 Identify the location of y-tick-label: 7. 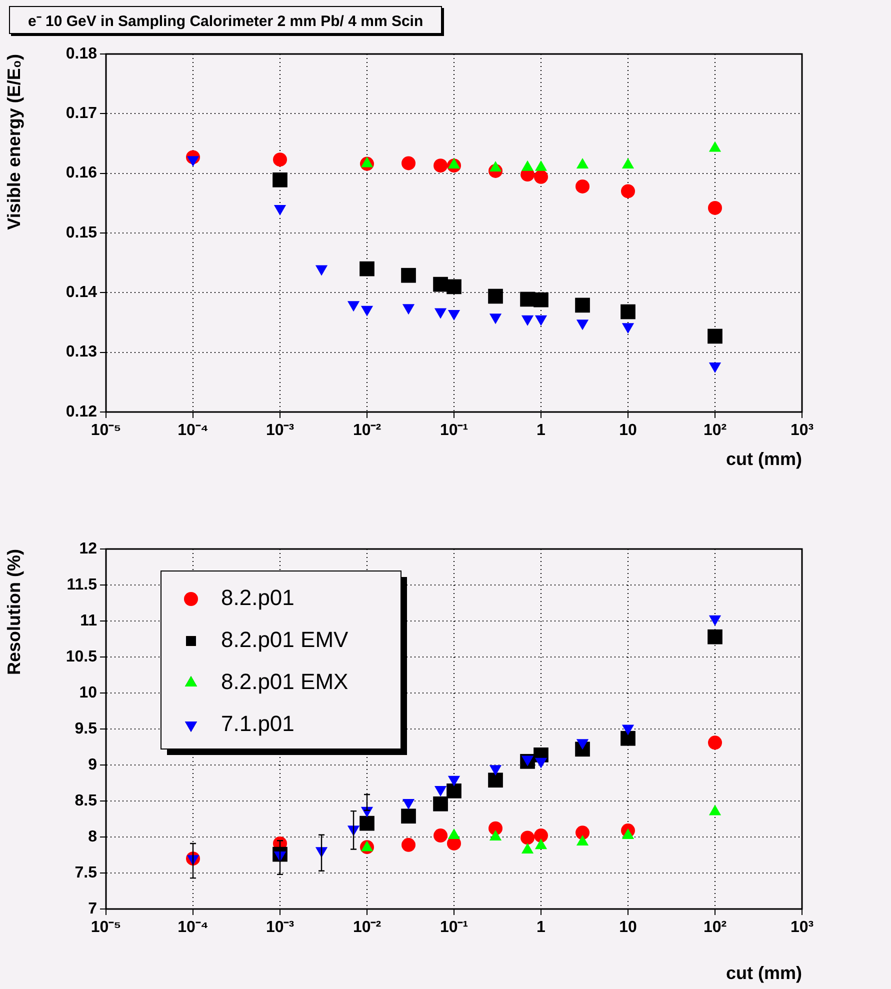
(93, 909).